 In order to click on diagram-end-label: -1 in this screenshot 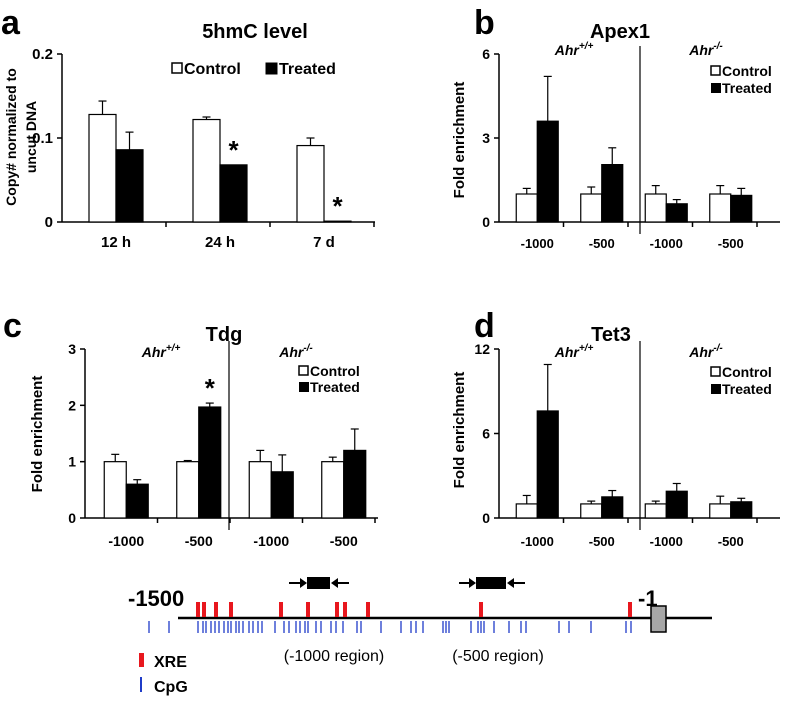, I will do `click(648, 598)`.